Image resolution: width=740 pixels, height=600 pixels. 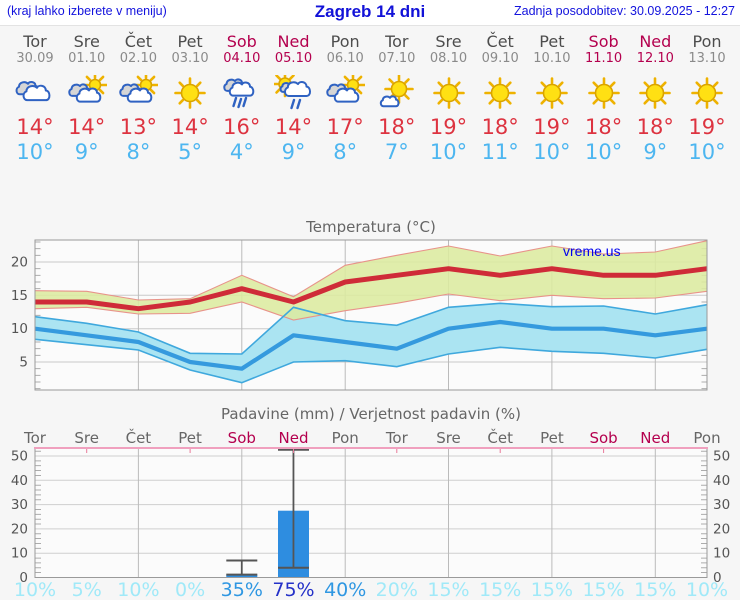 I want to click on cloudy-icon, so click(x=33, y=91).